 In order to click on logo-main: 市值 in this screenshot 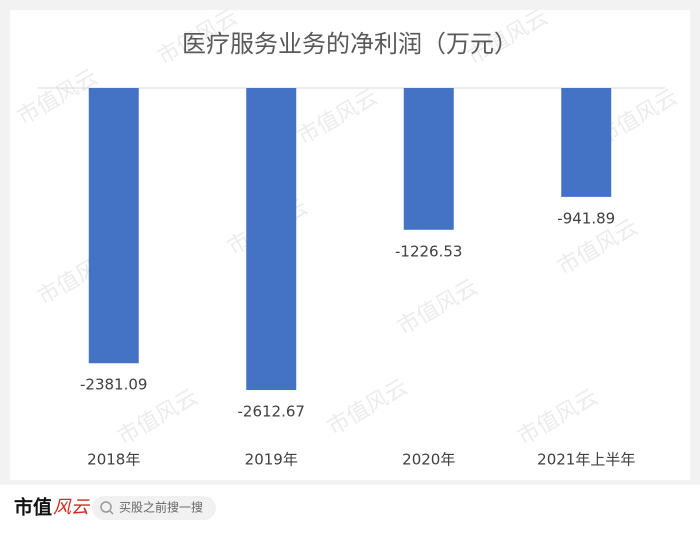, I will do `click(33, 507)`.